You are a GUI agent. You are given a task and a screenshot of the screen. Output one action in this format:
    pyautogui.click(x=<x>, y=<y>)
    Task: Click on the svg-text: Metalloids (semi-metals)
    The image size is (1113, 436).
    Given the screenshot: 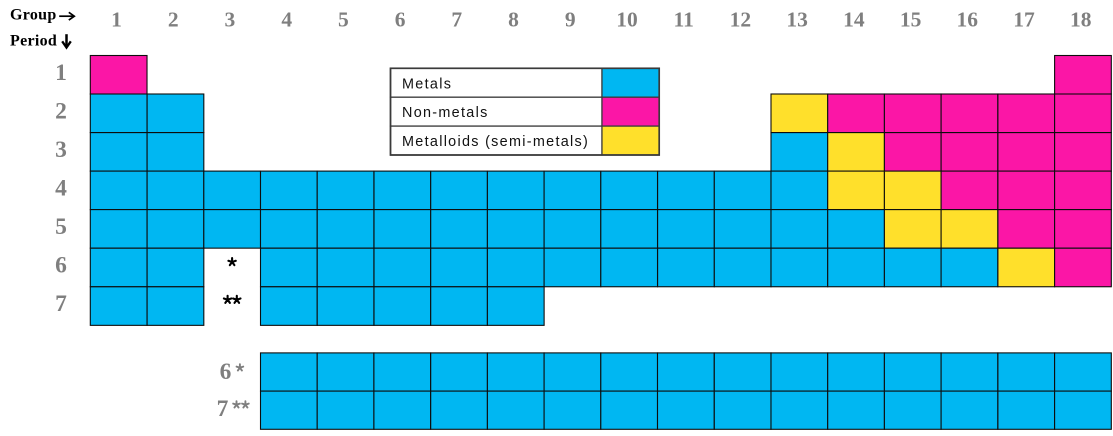 What is the action you would take?
    pyautogui.click(x=495, y=142)
    